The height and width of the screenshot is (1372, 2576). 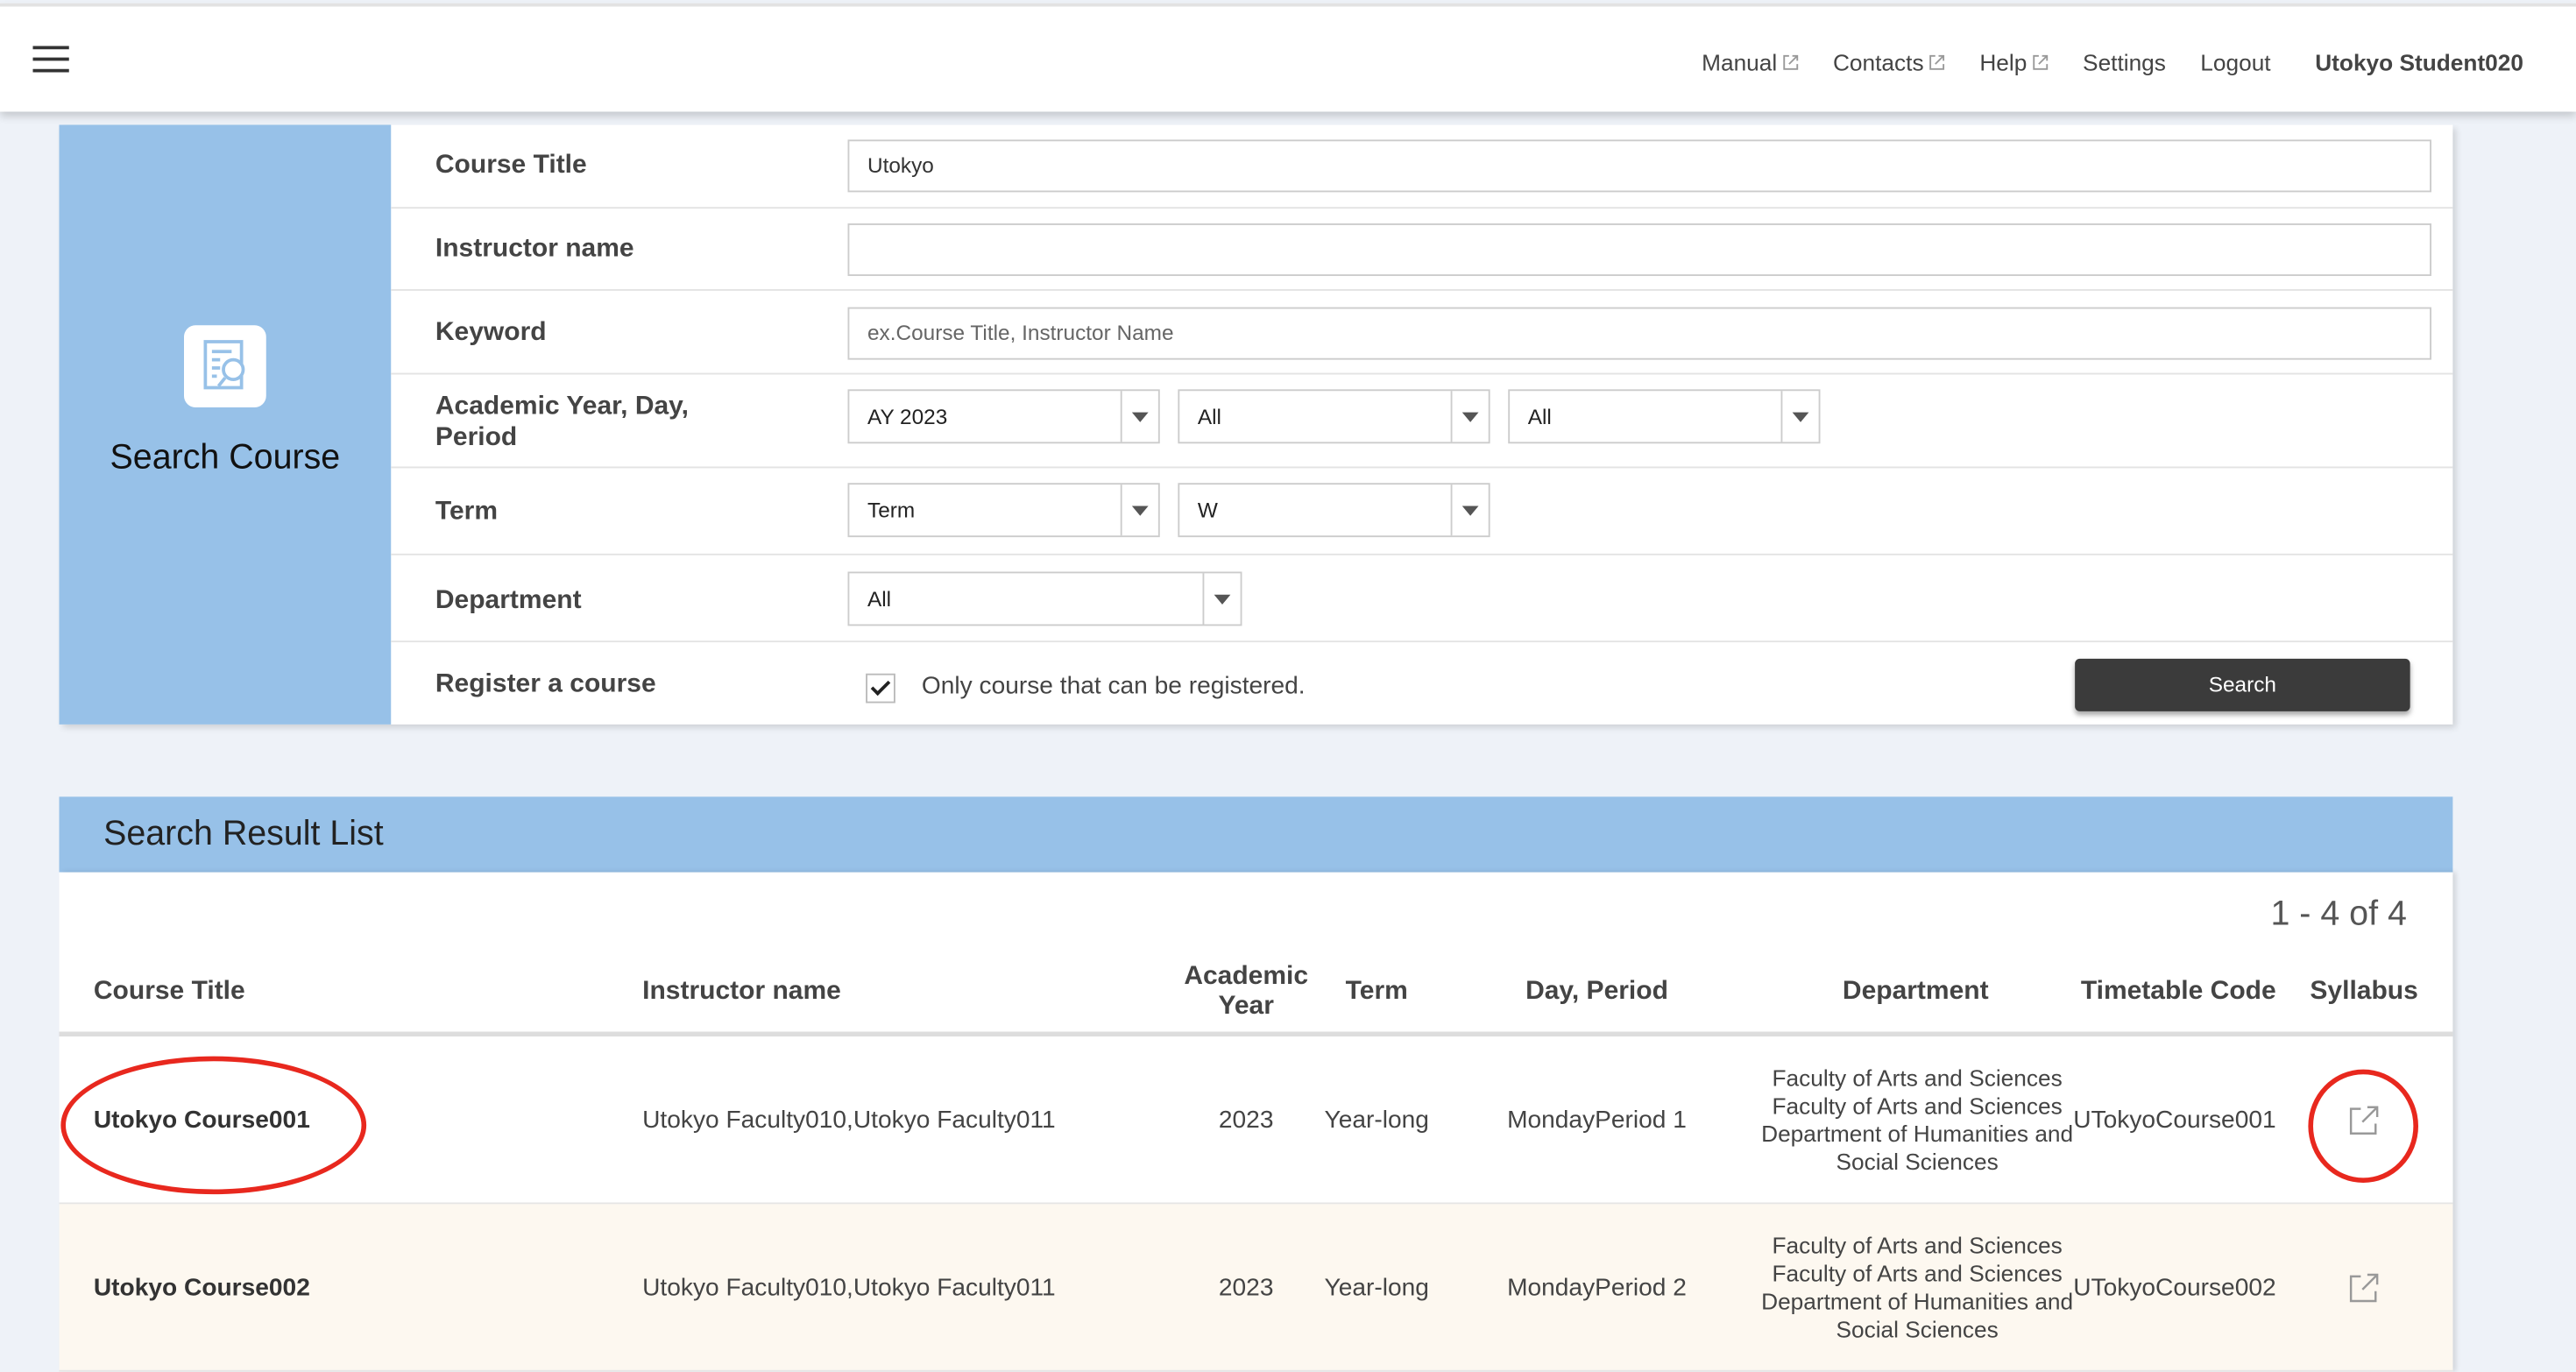 I want to click on keyword-input, so click(x=1639, y=334).